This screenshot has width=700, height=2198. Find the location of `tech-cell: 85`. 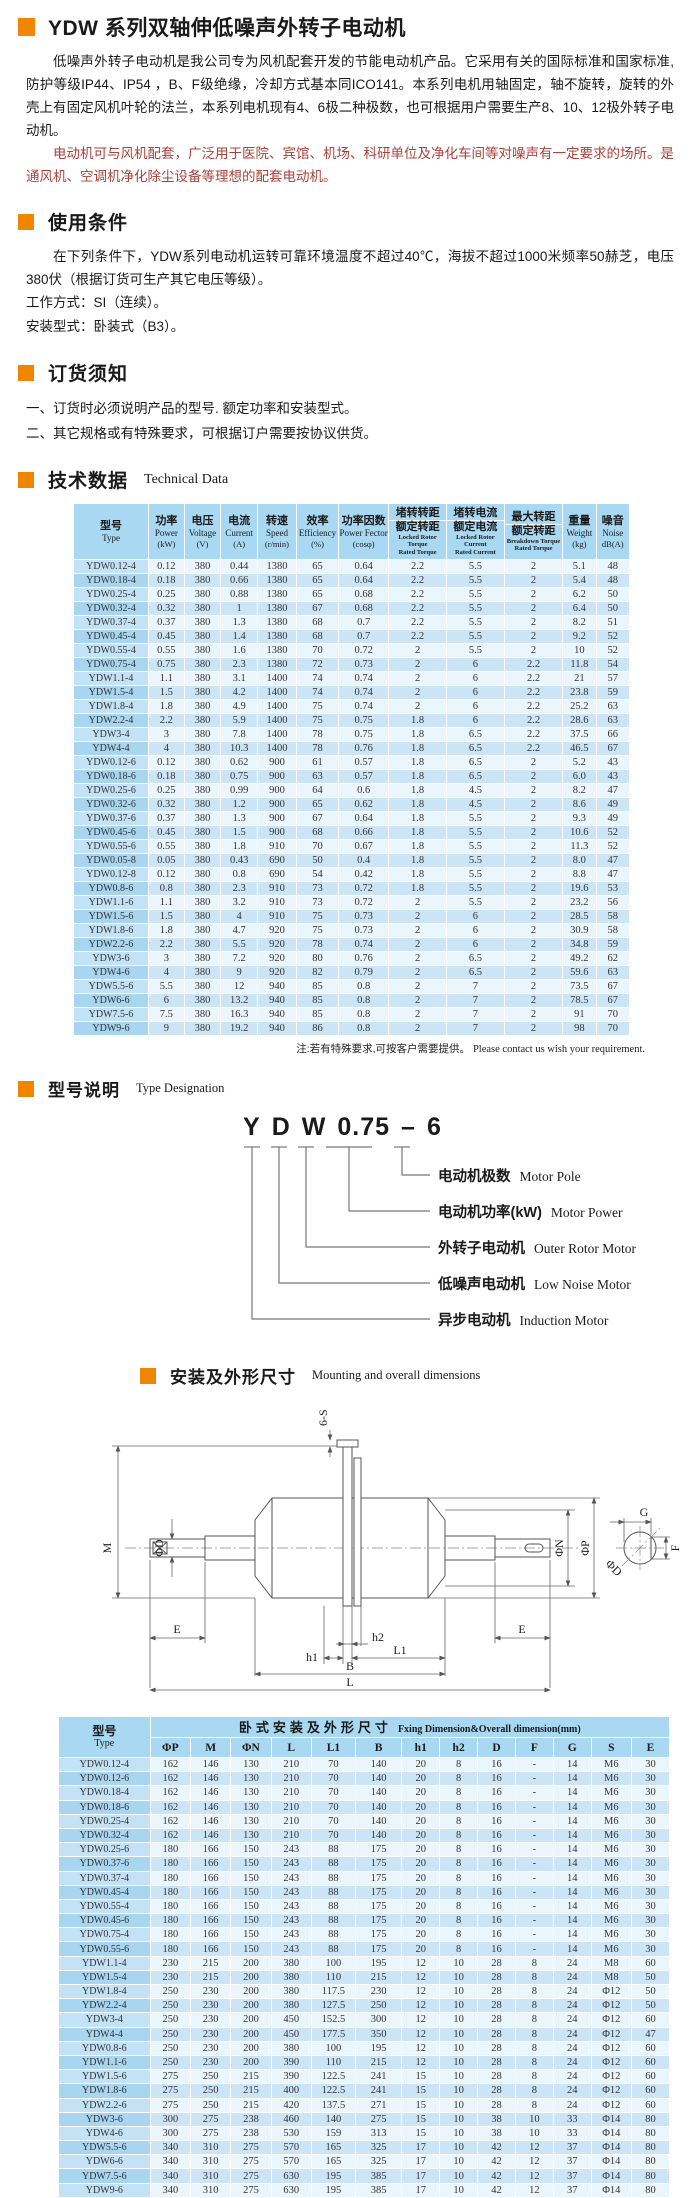

tech-cell: 85 is located at coordinates (317, 1014).